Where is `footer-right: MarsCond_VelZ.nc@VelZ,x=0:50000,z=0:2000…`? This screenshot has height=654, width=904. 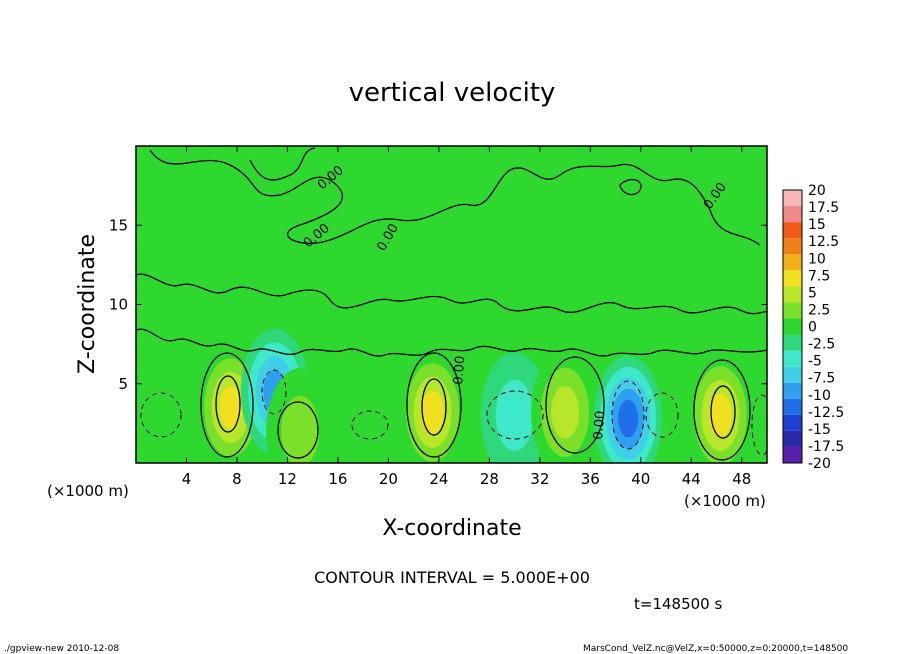
footer-right: MarsCond_VelZ.nc@VelZ,x=0:50000,z=0:2000… is located at coordinates (715, 649).